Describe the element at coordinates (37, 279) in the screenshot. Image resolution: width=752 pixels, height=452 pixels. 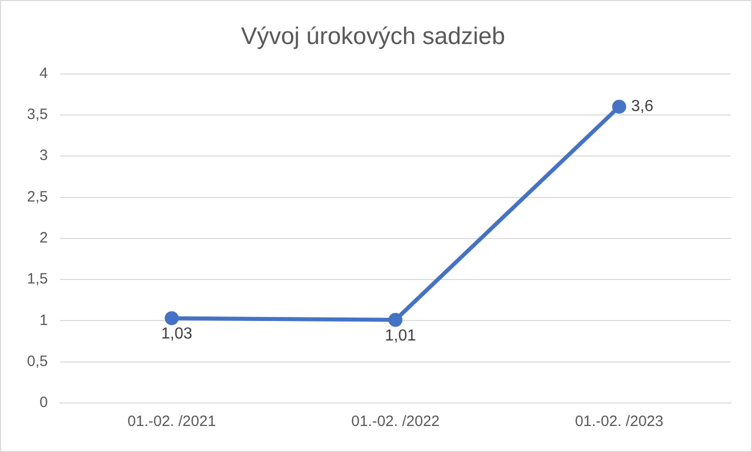
I see `y-tick-label: 1,5` at that location.